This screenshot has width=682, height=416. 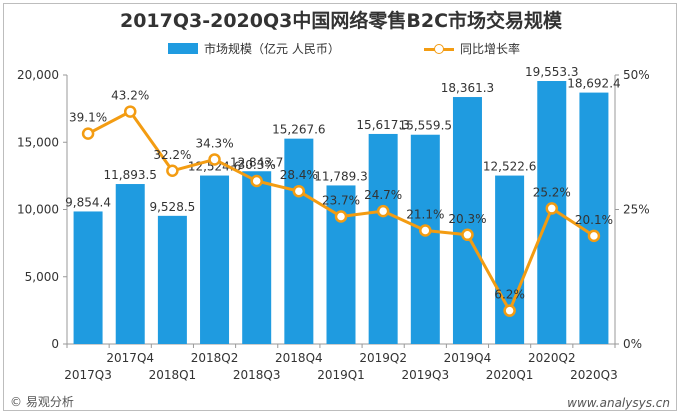 I want to click on x-tick-label: 2019Q2, so click(x=383, y=358).